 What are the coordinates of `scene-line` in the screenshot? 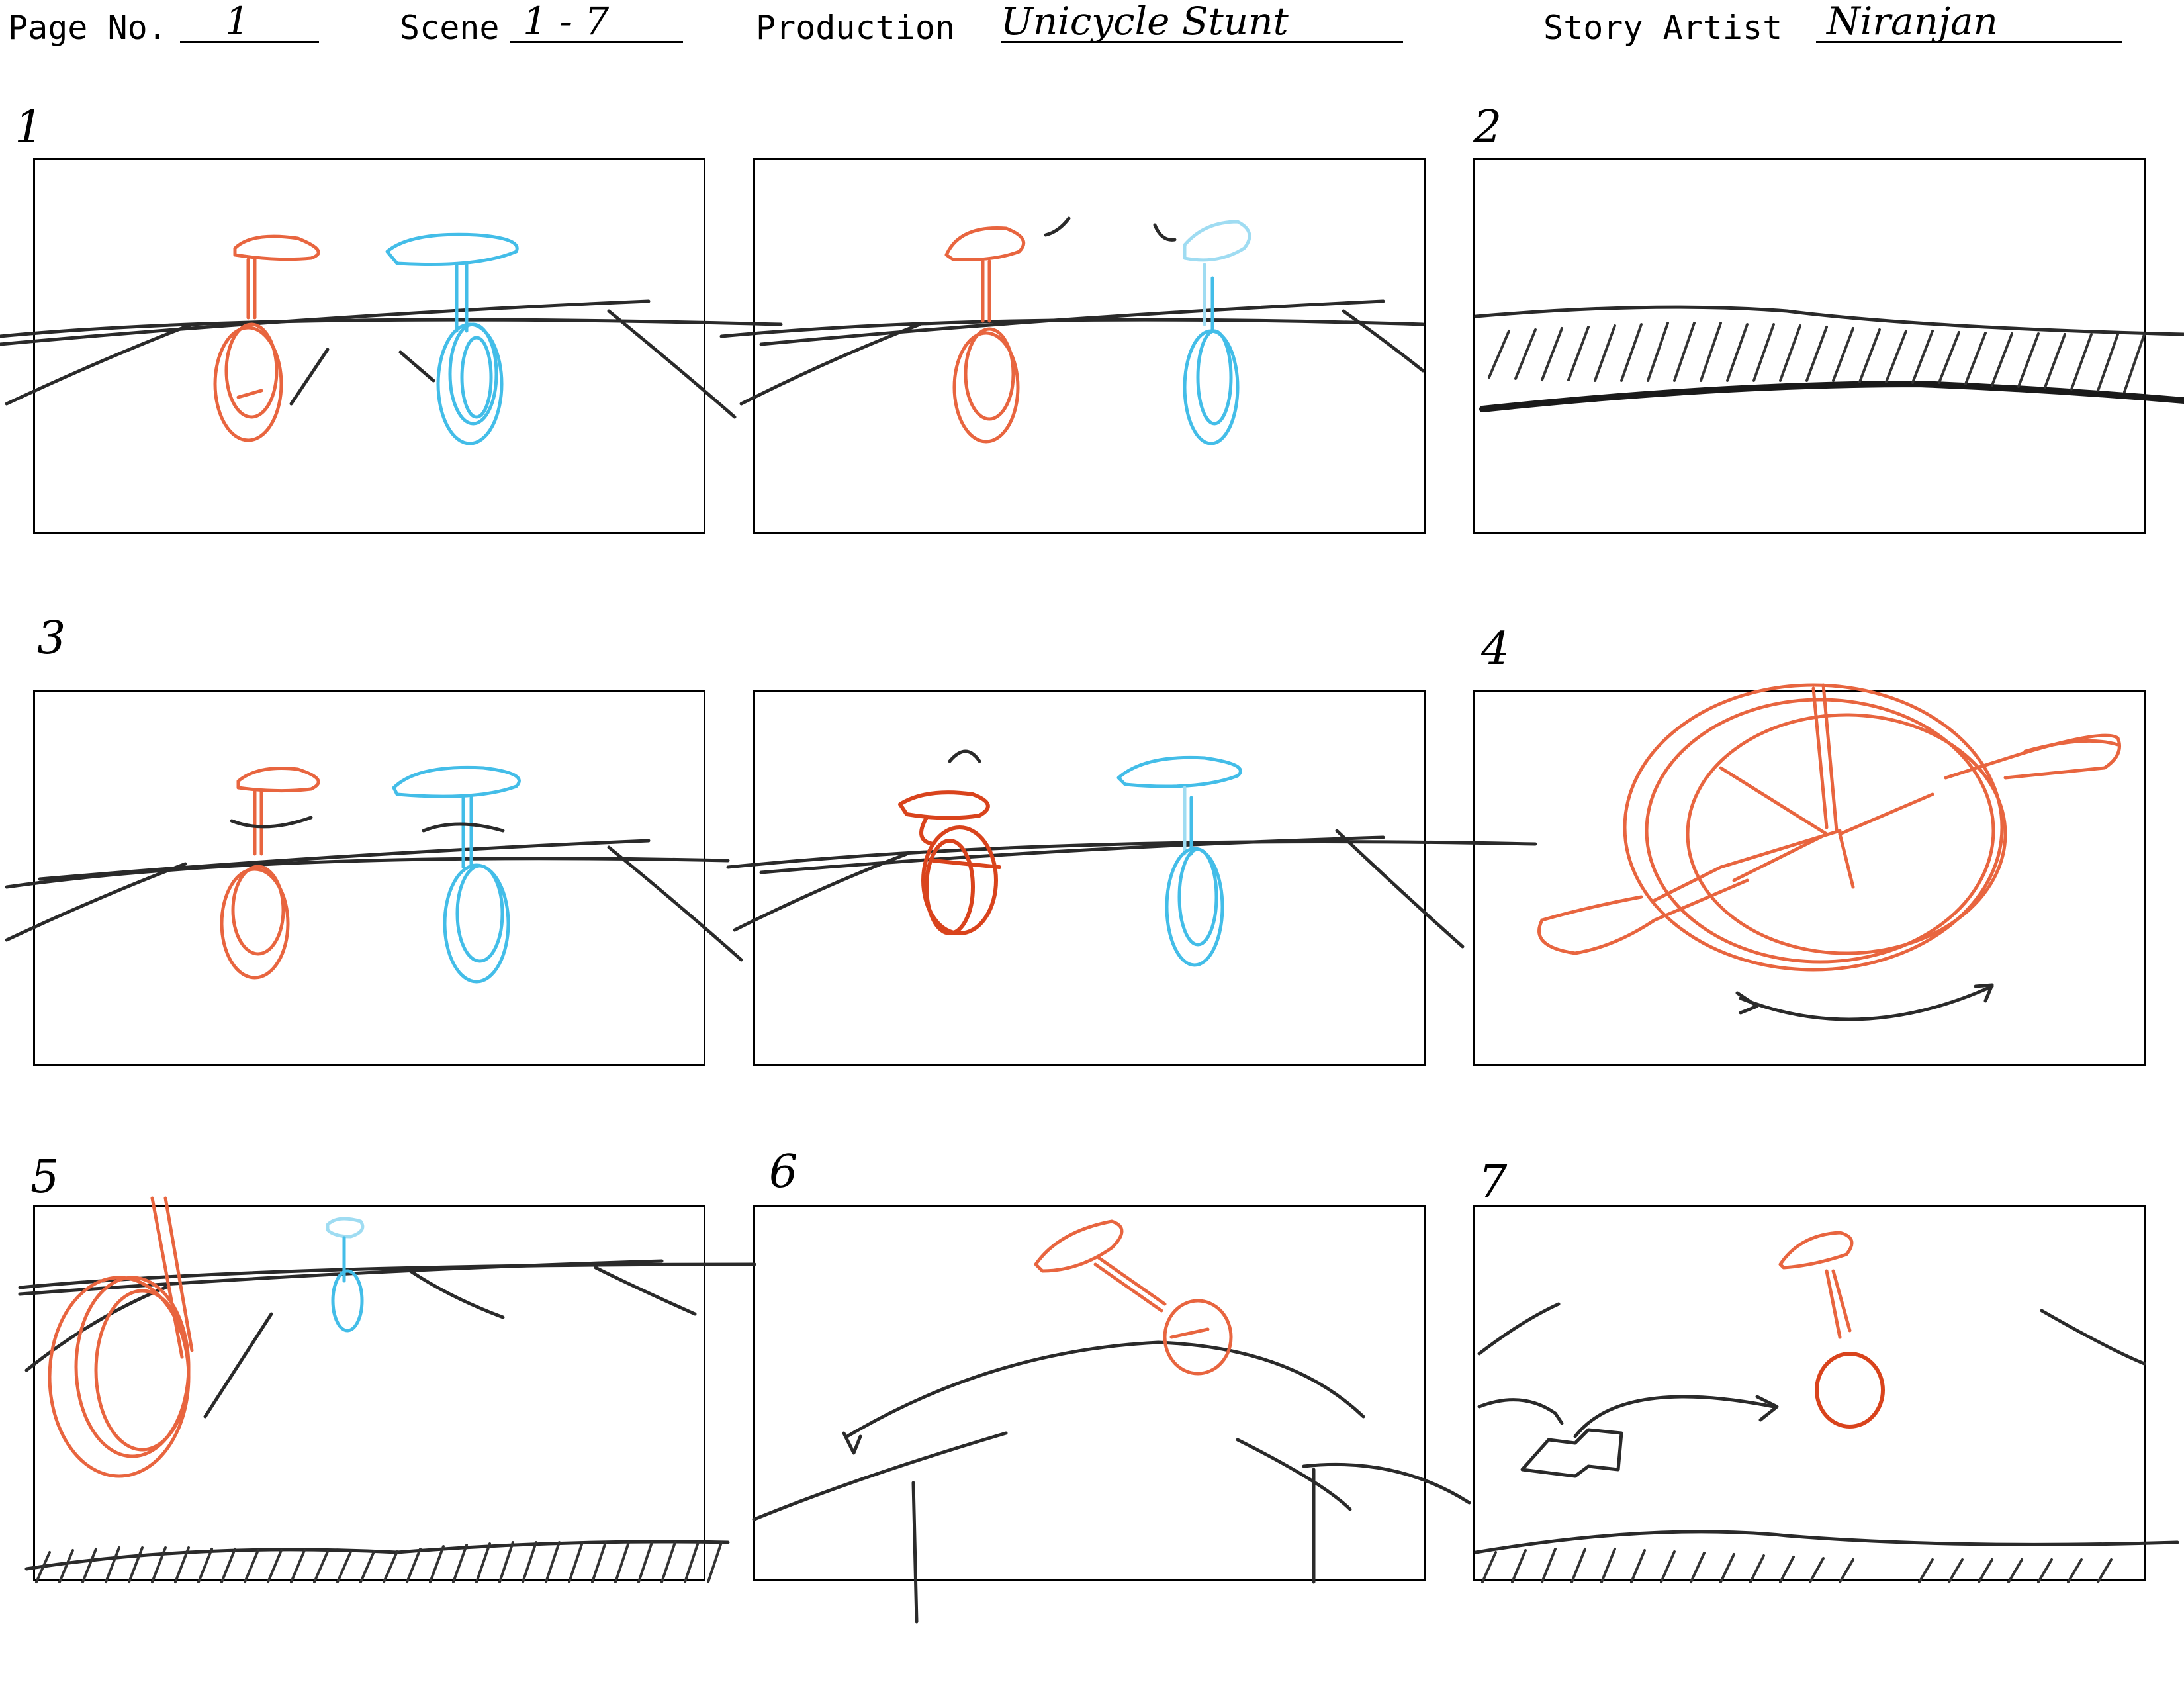 It's located at (596, 42).